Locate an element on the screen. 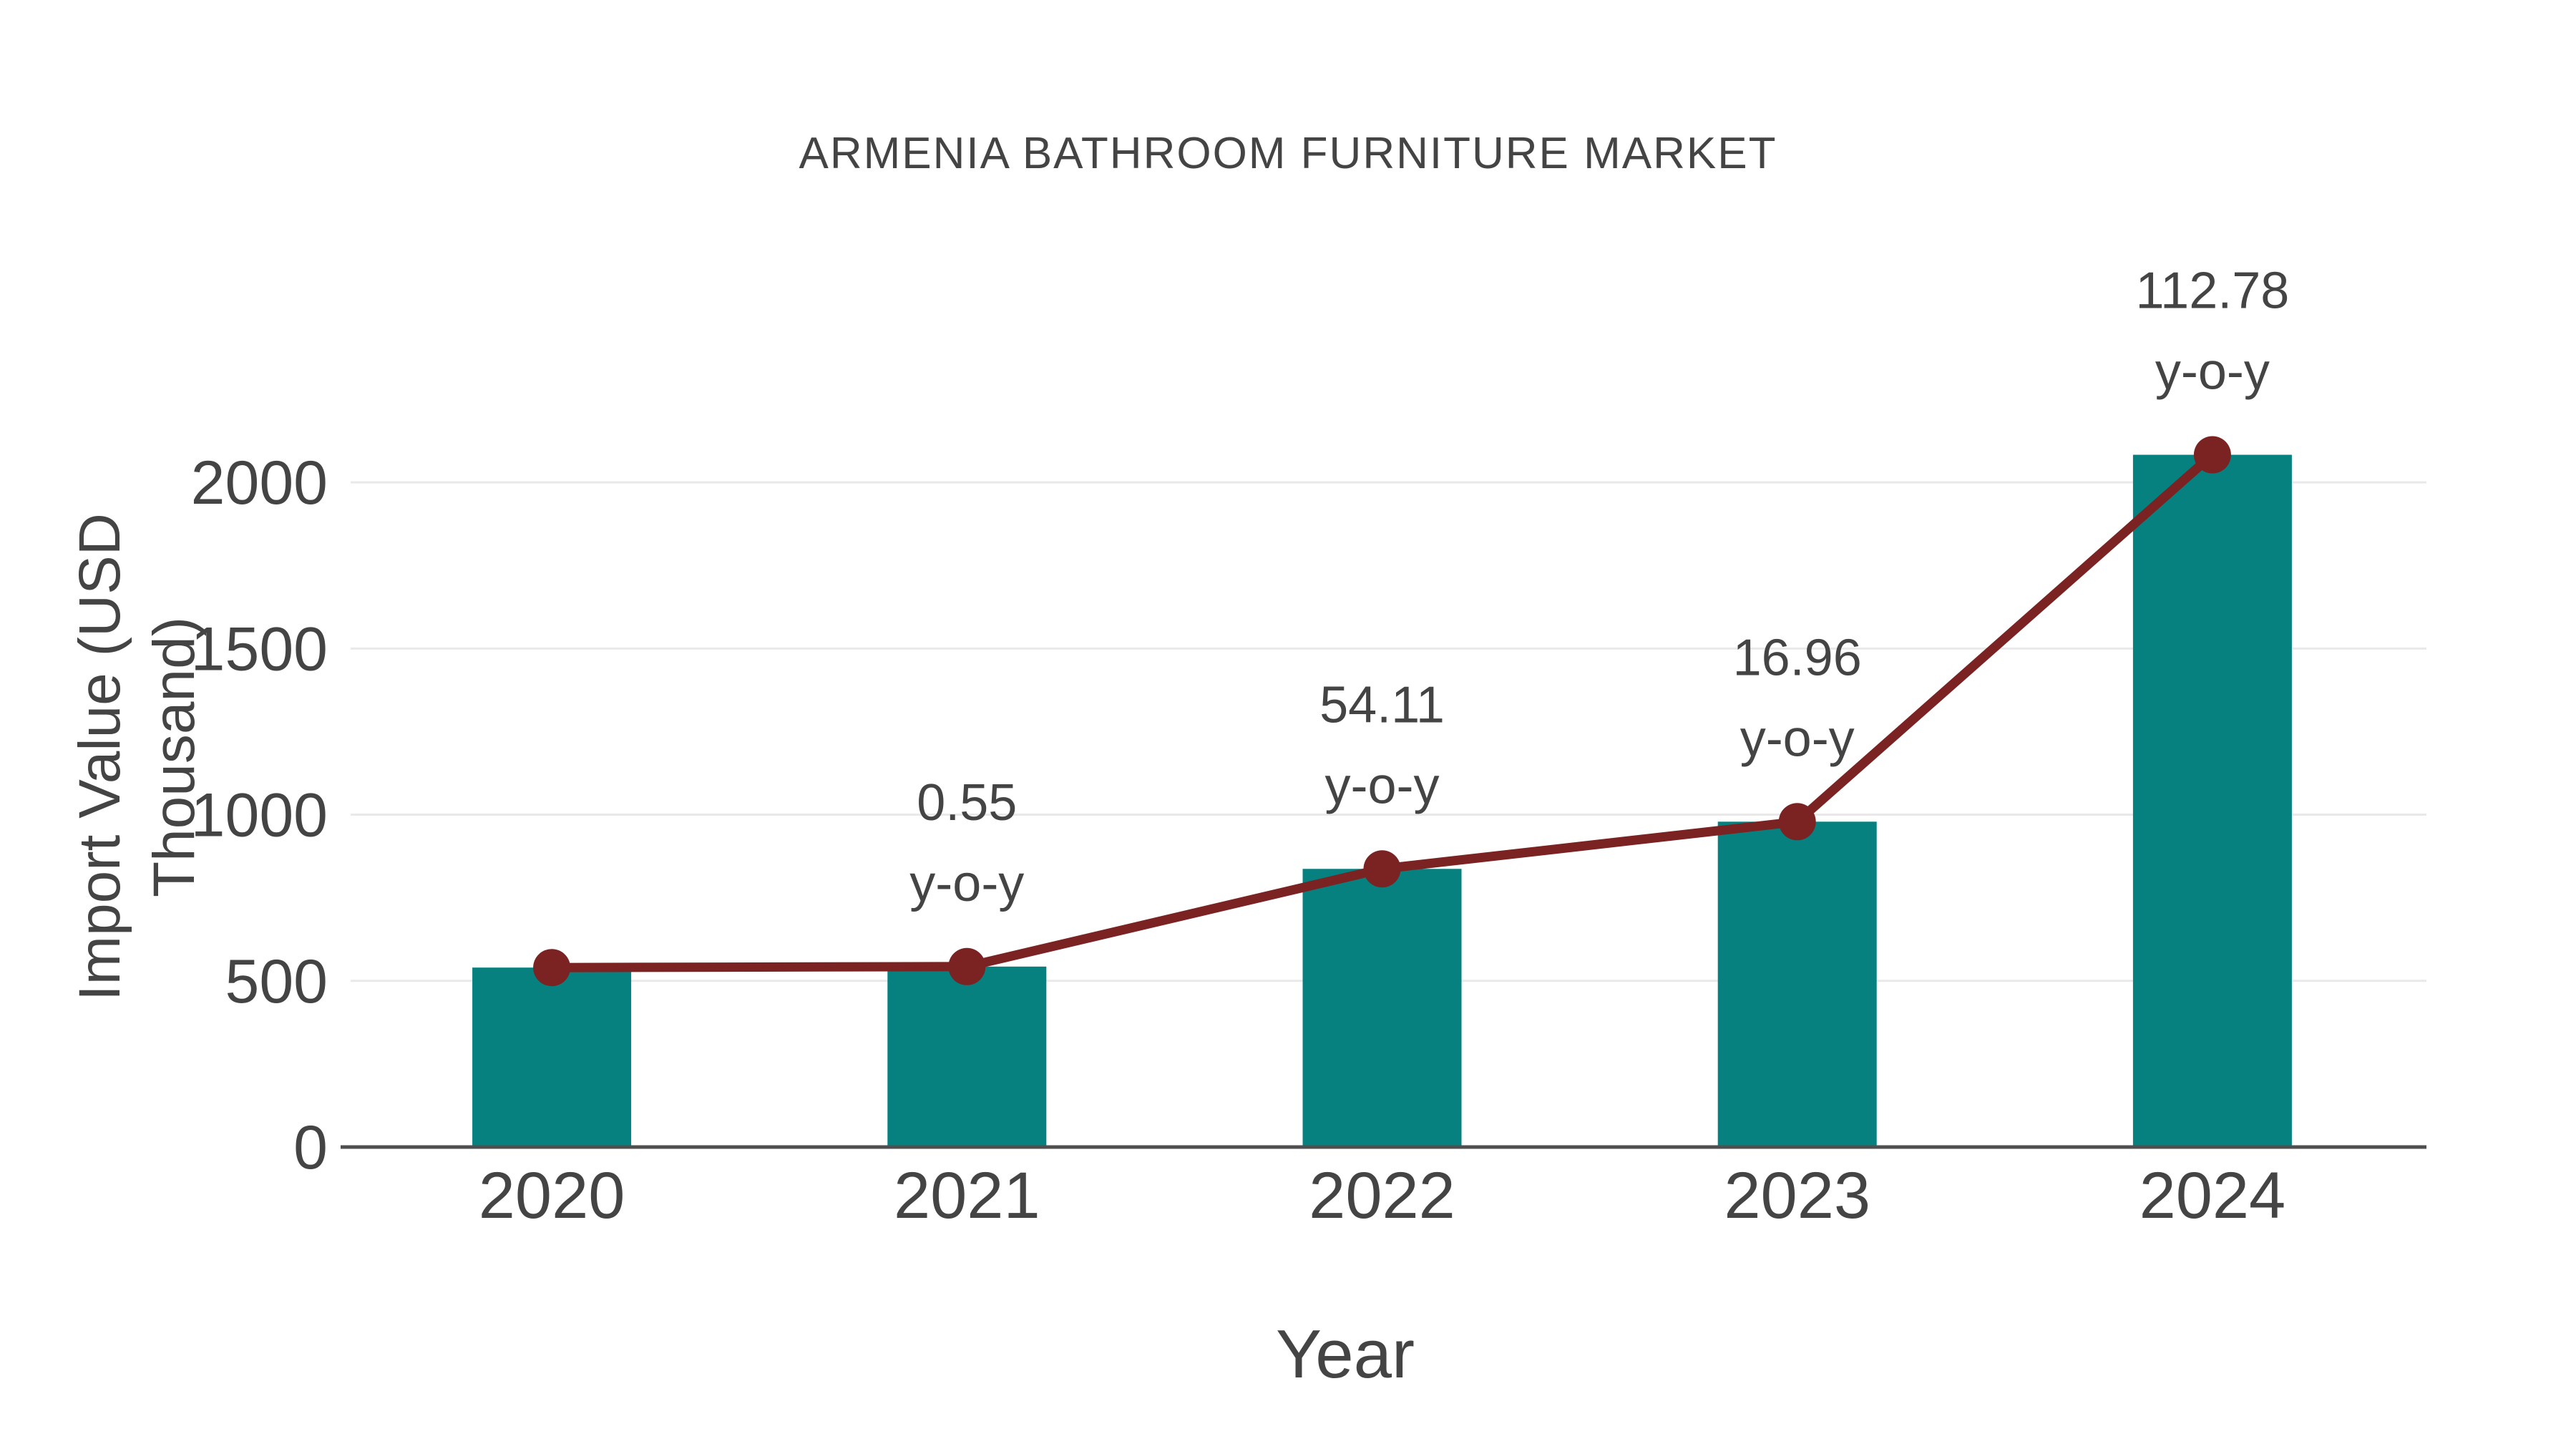 The width and height of the screenshot is (2576, 1449). annotation-yoy-2022: y-o-y is located at coordinates (1382, 785).